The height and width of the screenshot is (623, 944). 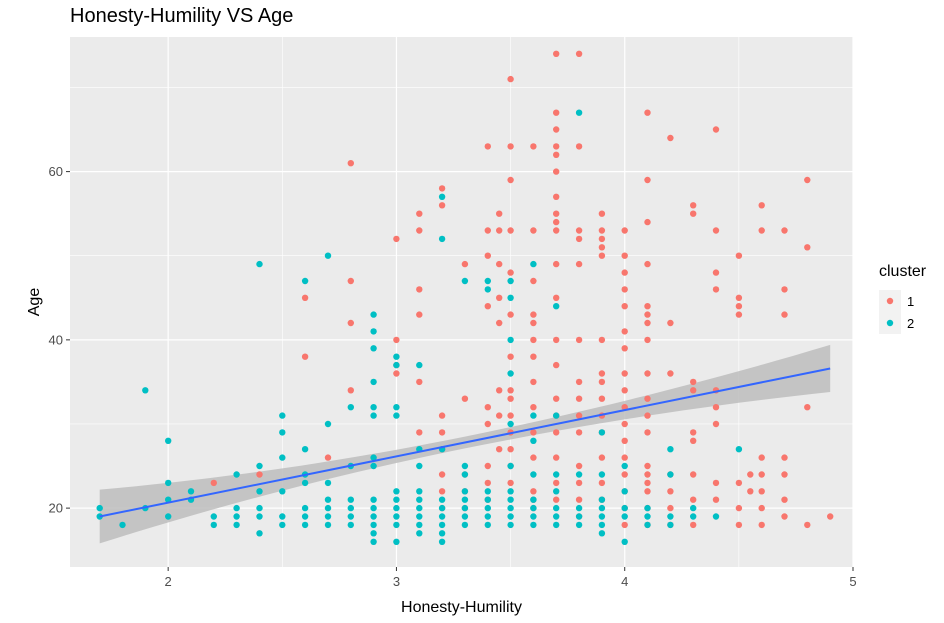 I want to click on y-tick-label: 40, so click(x=56, y=339).